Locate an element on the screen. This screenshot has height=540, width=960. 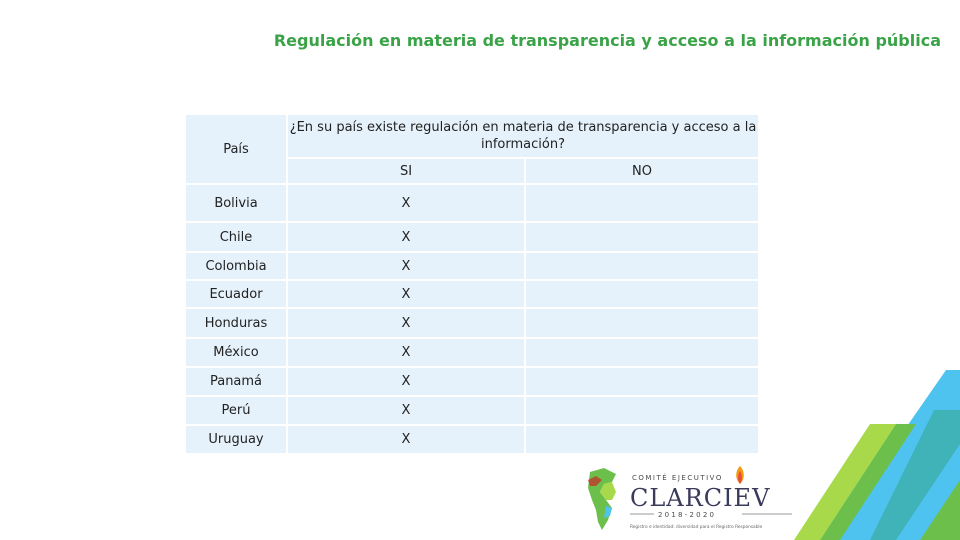
country-cell: Panamá is located at coordinates (236, 381).